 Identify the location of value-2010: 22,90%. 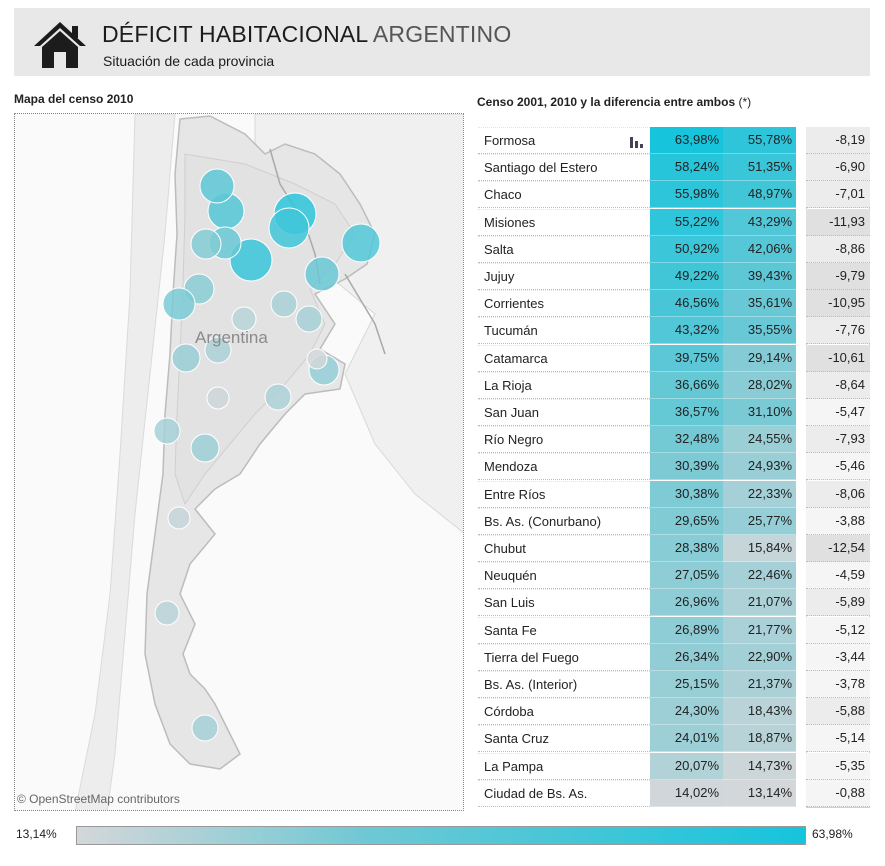
(759, 657).